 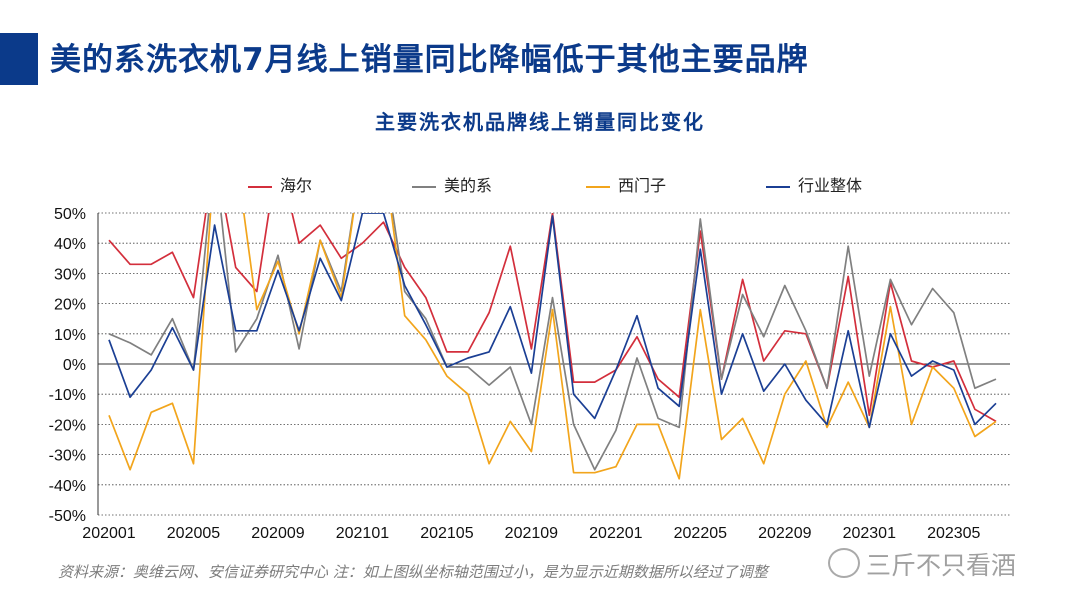 I want to click on legend-label: 美的系, so click(x=468, y=185).